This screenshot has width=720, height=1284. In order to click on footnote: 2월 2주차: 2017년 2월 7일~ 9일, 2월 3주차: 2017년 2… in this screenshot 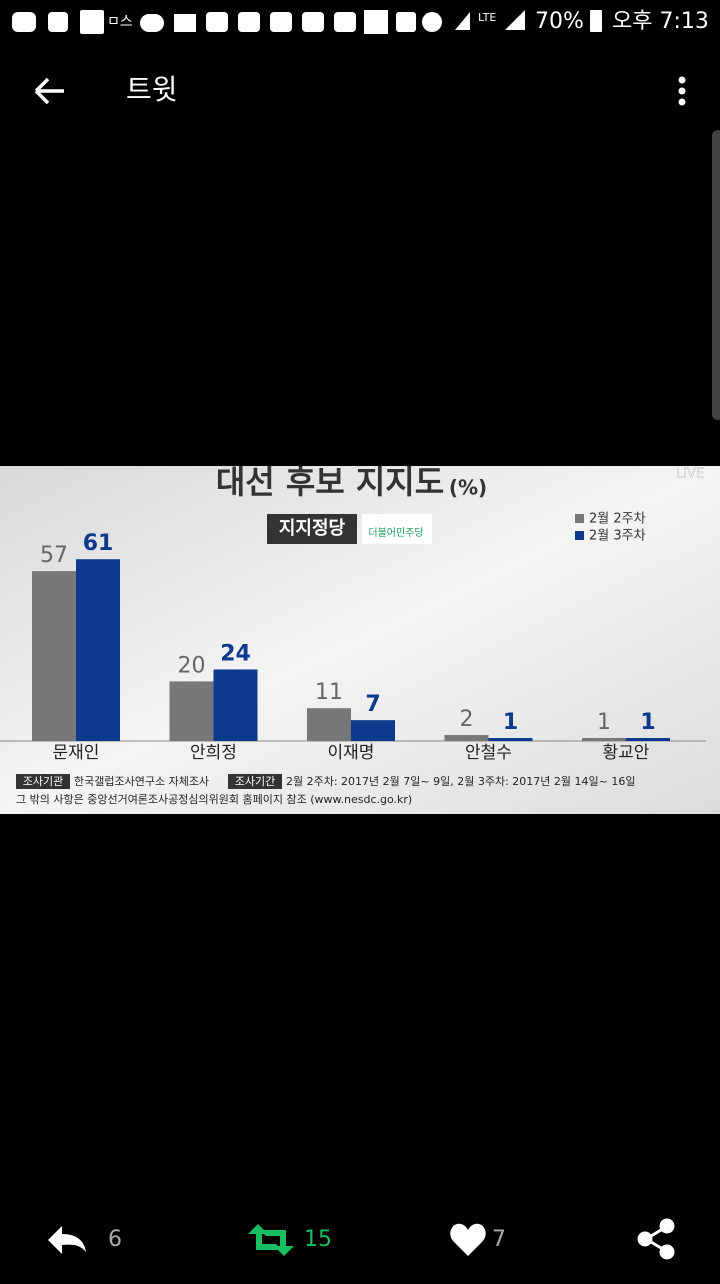, I will do `click(460, 781)`.